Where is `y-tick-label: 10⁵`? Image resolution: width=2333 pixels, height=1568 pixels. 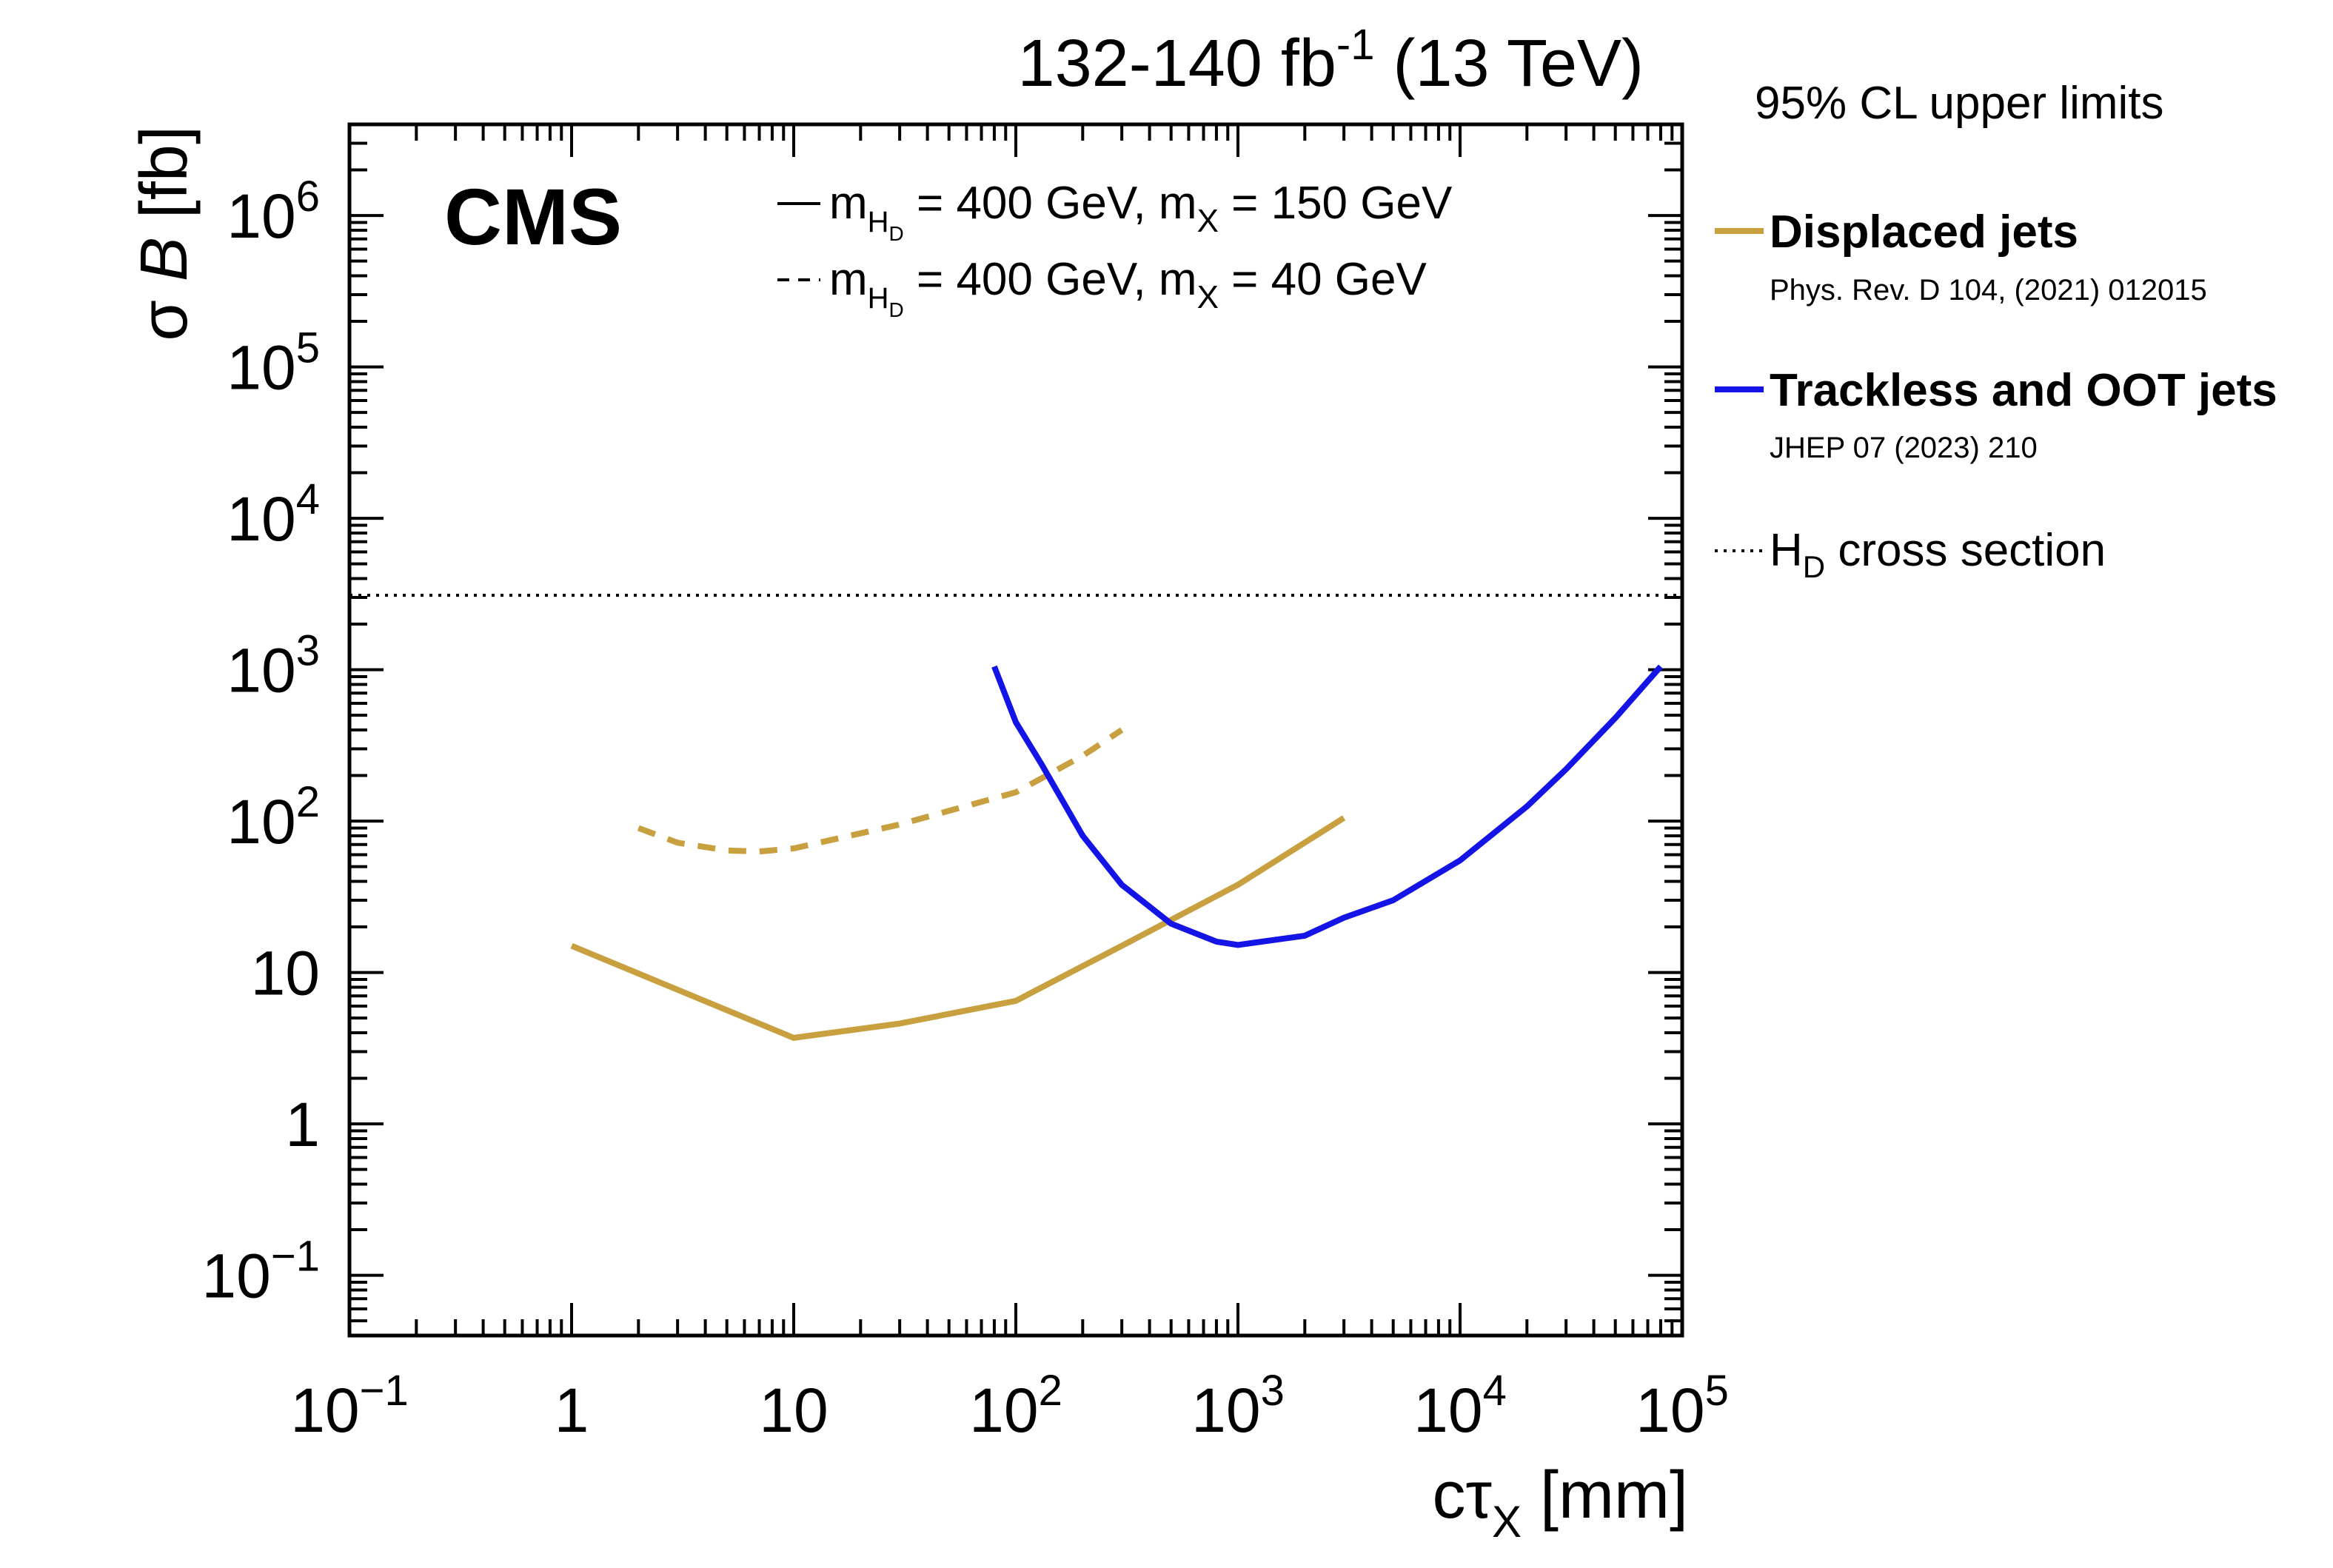
y-tick-label: 10⁵ is located at coordinates (273, 363).